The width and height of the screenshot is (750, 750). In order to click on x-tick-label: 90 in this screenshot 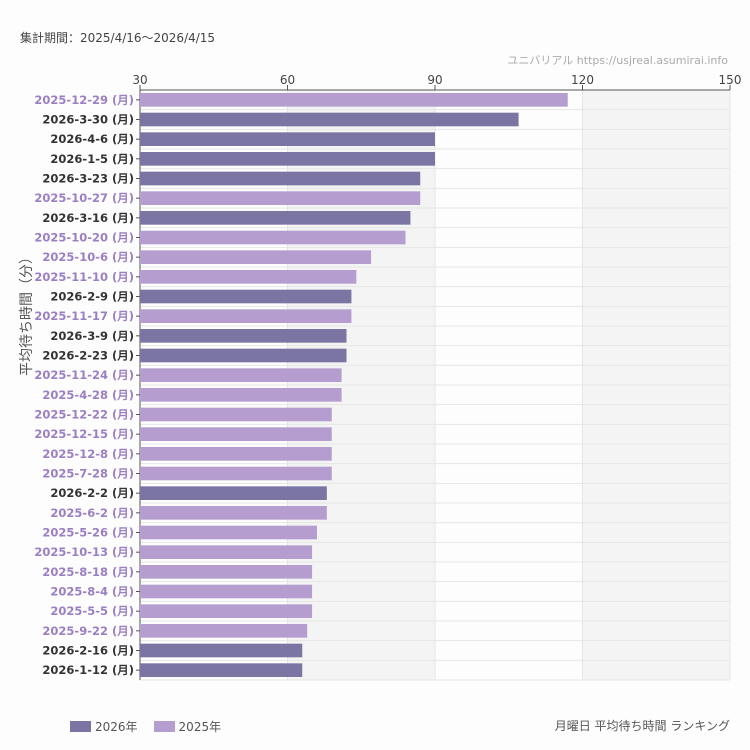, I will do `click(434, 80)`.